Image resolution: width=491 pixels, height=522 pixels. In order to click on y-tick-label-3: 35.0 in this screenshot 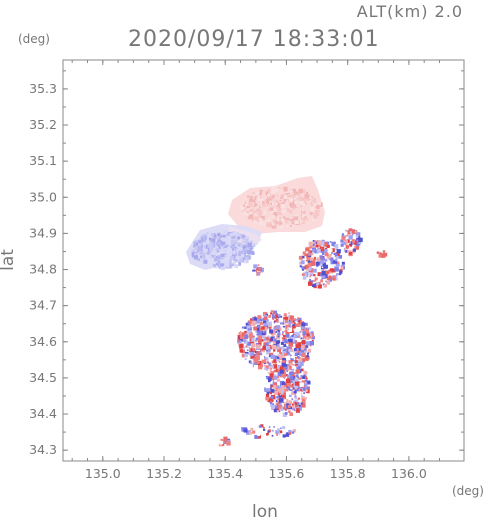, I will do `click(43, 196)`.